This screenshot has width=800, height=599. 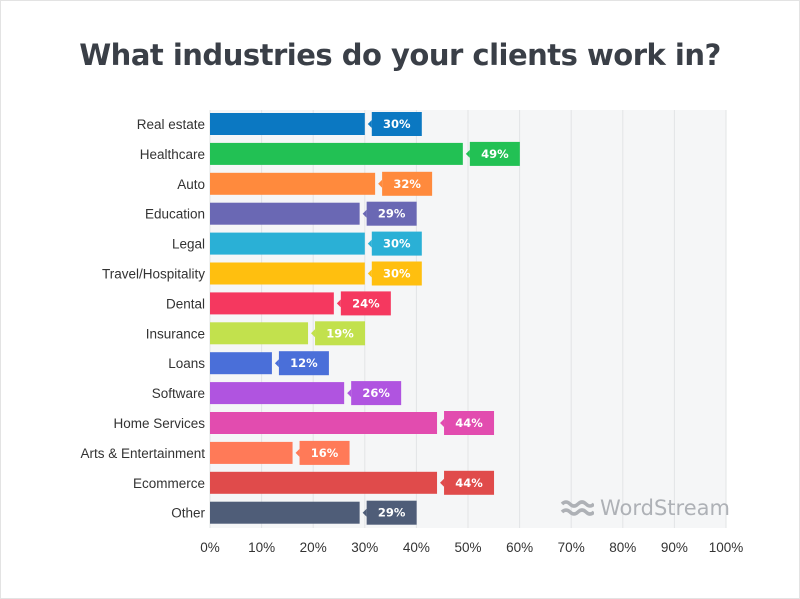 I want to click on x-tick-label: 70%, so click(x=571, y=547).